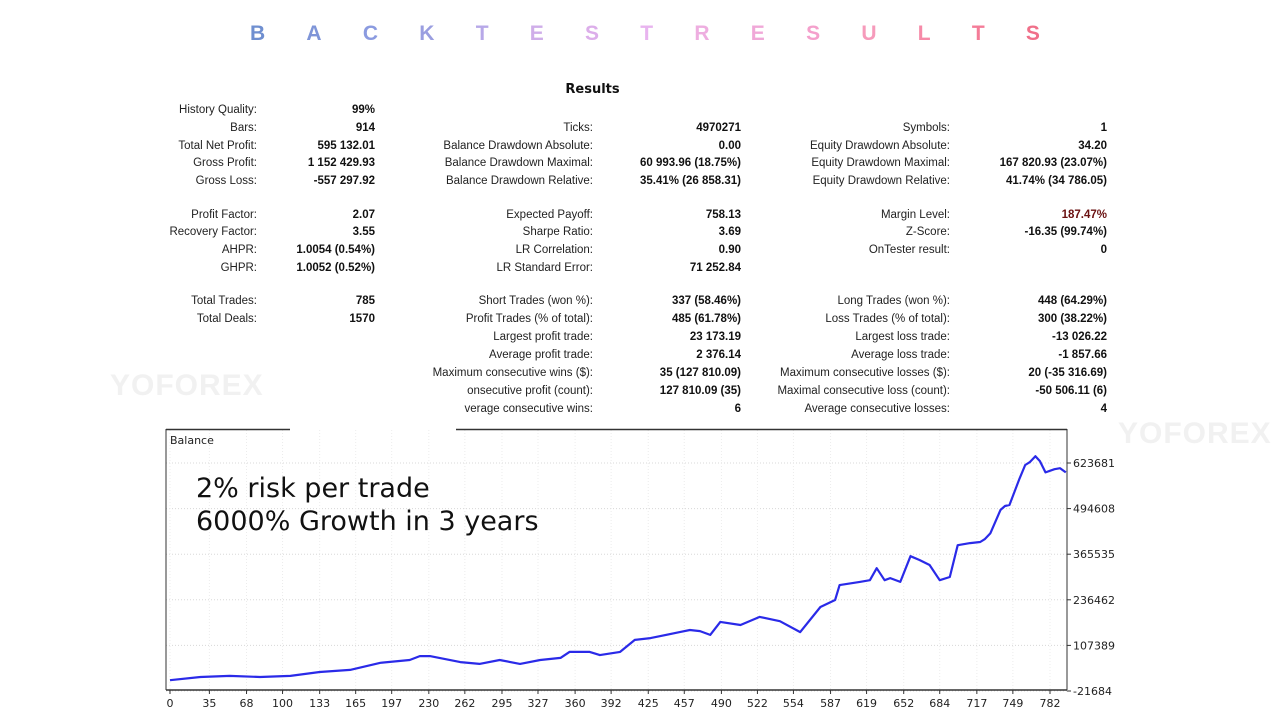 This screenshot has height=720, width=1280. What do you see at coordinates (903, 703) in the screenshot?
I see `x-tick-label: 652` at bounding box center [903, 703].